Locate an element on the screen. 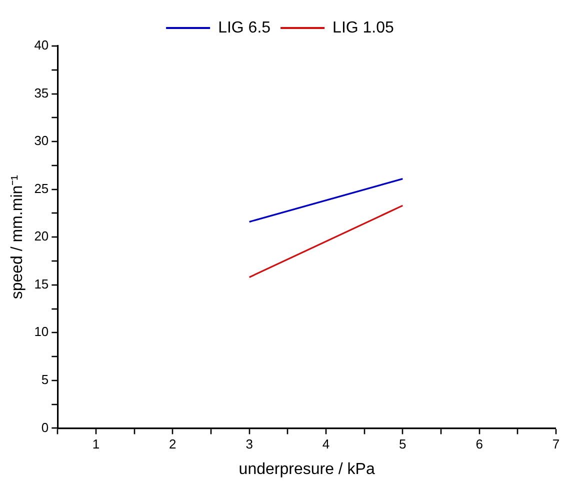  y-tick-label: 35 is located at coordinates (41, 92).